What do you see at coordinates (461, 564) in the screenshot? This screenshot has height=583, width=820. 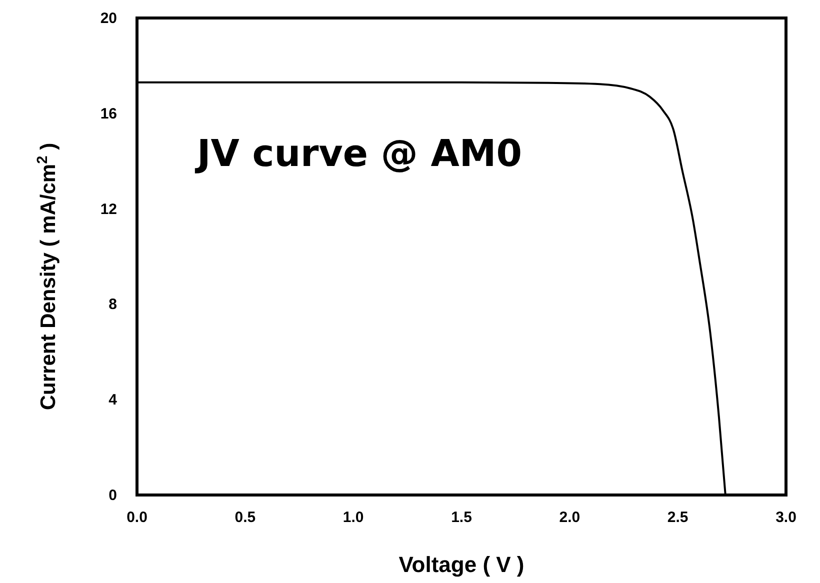 I see `x-axis-title: Voltage ( V )` at bounding box center [461, 564].